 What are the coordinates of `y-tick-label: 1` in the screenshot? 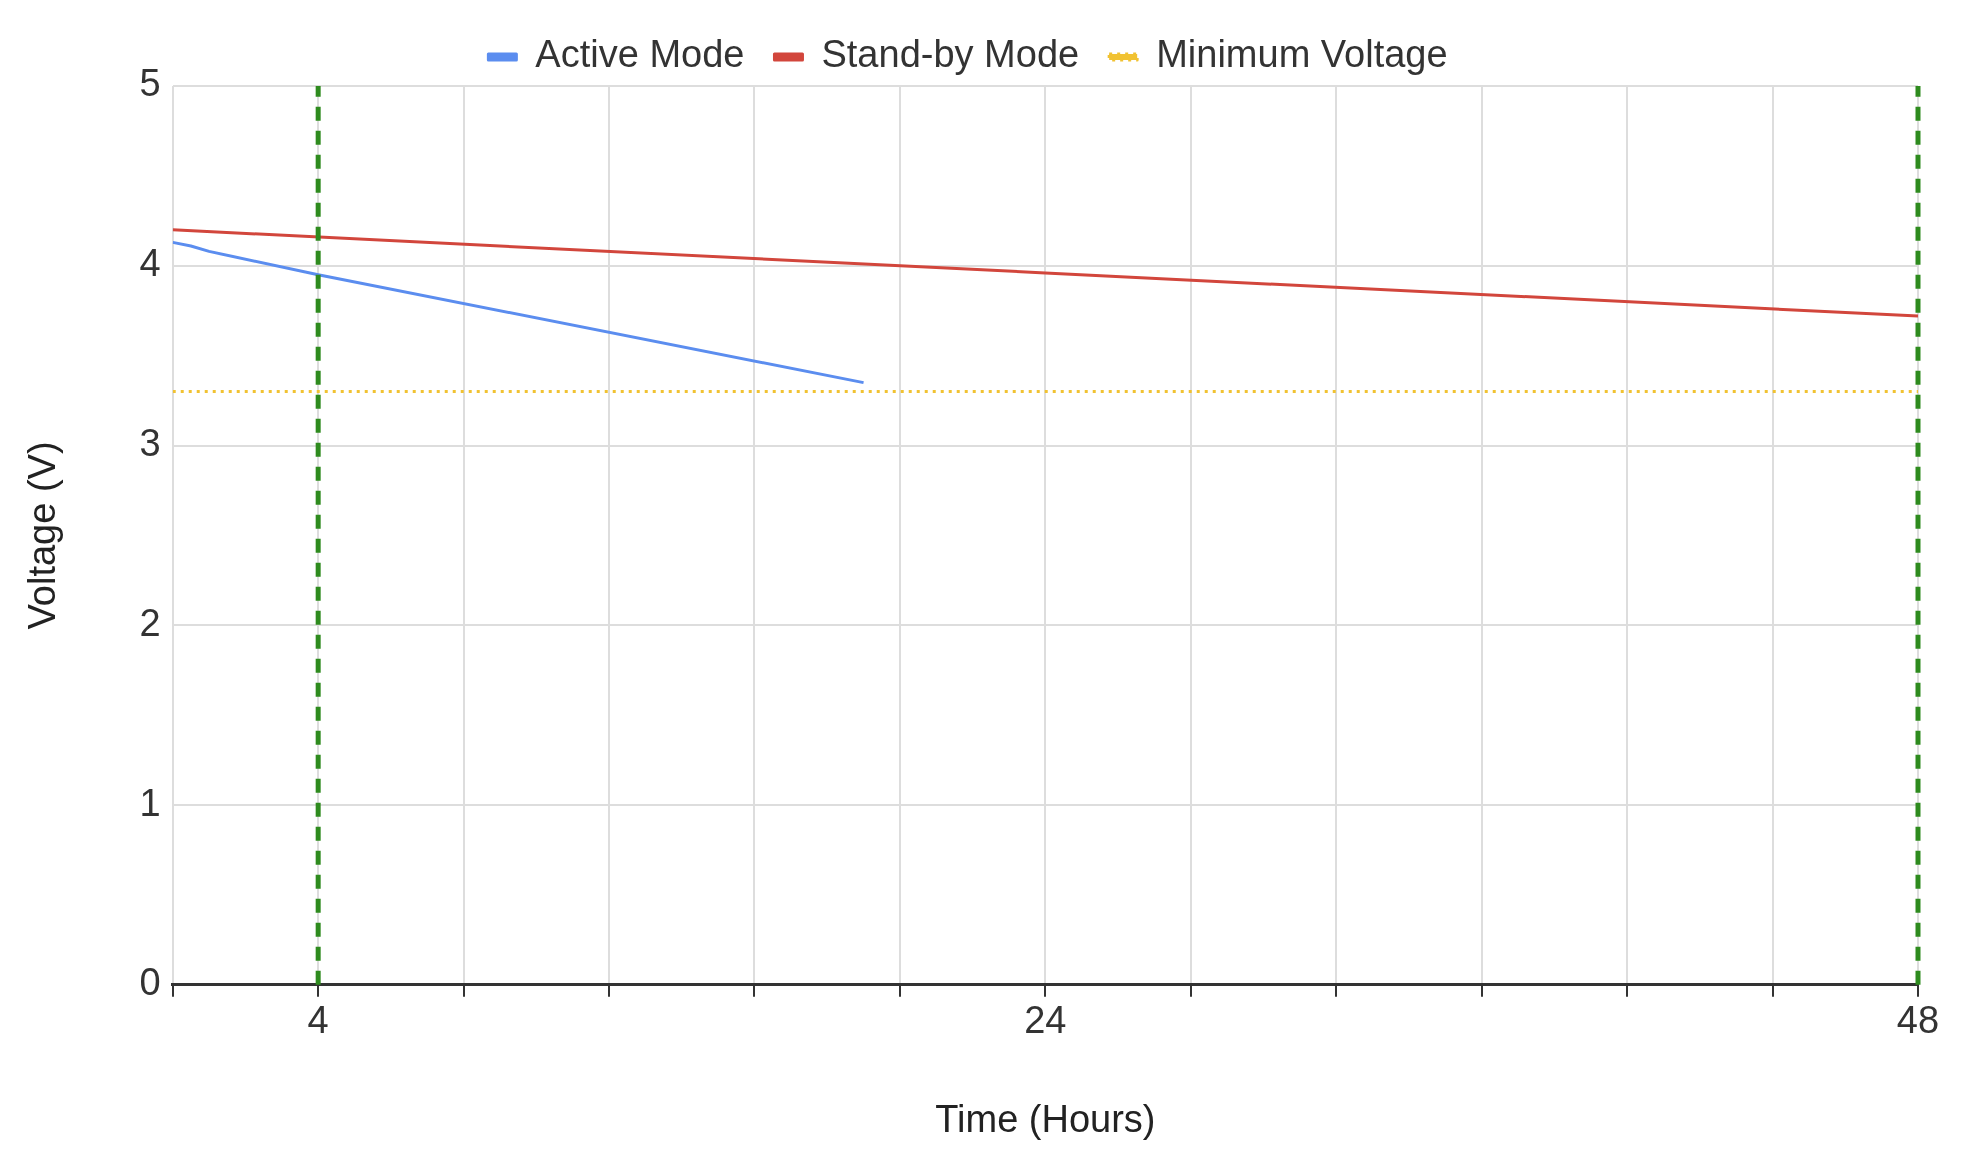 It's located at (150, 802).